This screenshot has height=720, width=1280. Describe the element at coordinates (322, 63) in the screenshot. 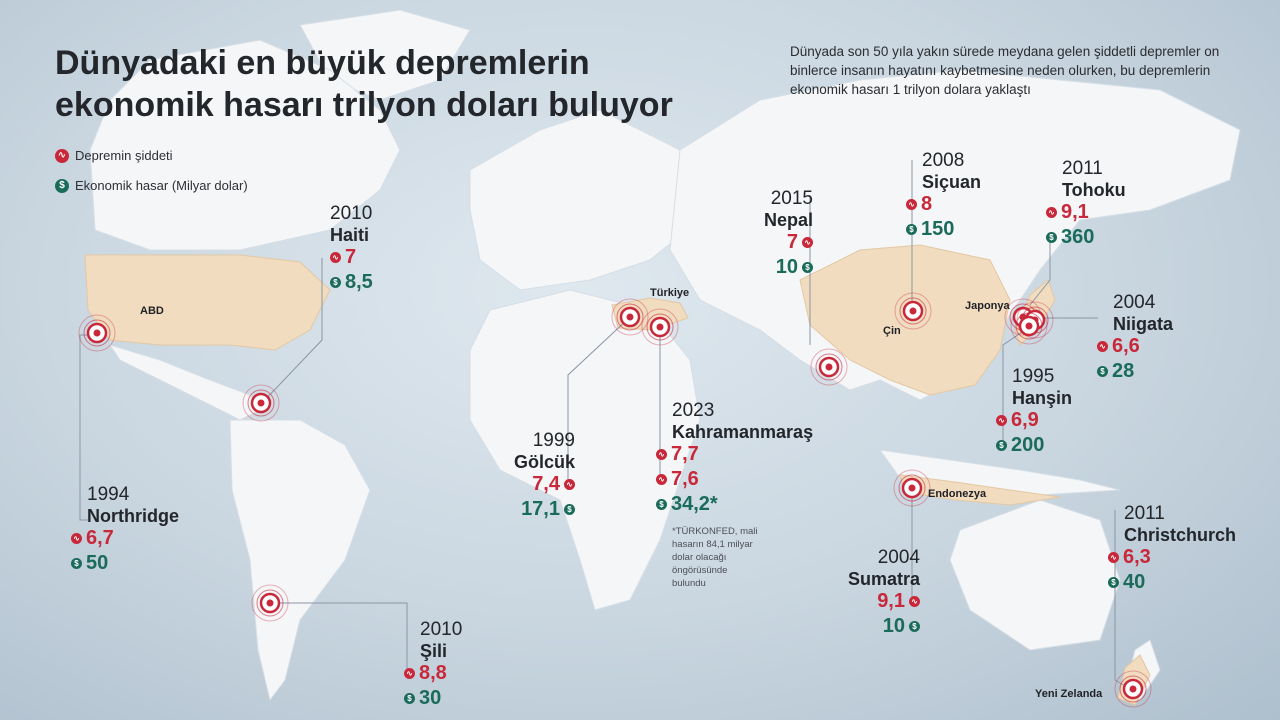

I see `title-line-1: Dünyadaki en büyük depremlerin` at that location.